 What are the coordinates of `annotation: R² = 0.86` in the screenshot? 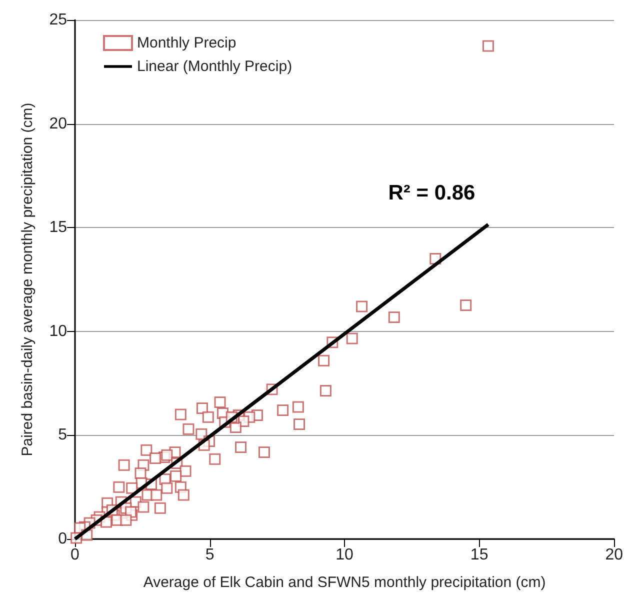 It's located at (432, 192).